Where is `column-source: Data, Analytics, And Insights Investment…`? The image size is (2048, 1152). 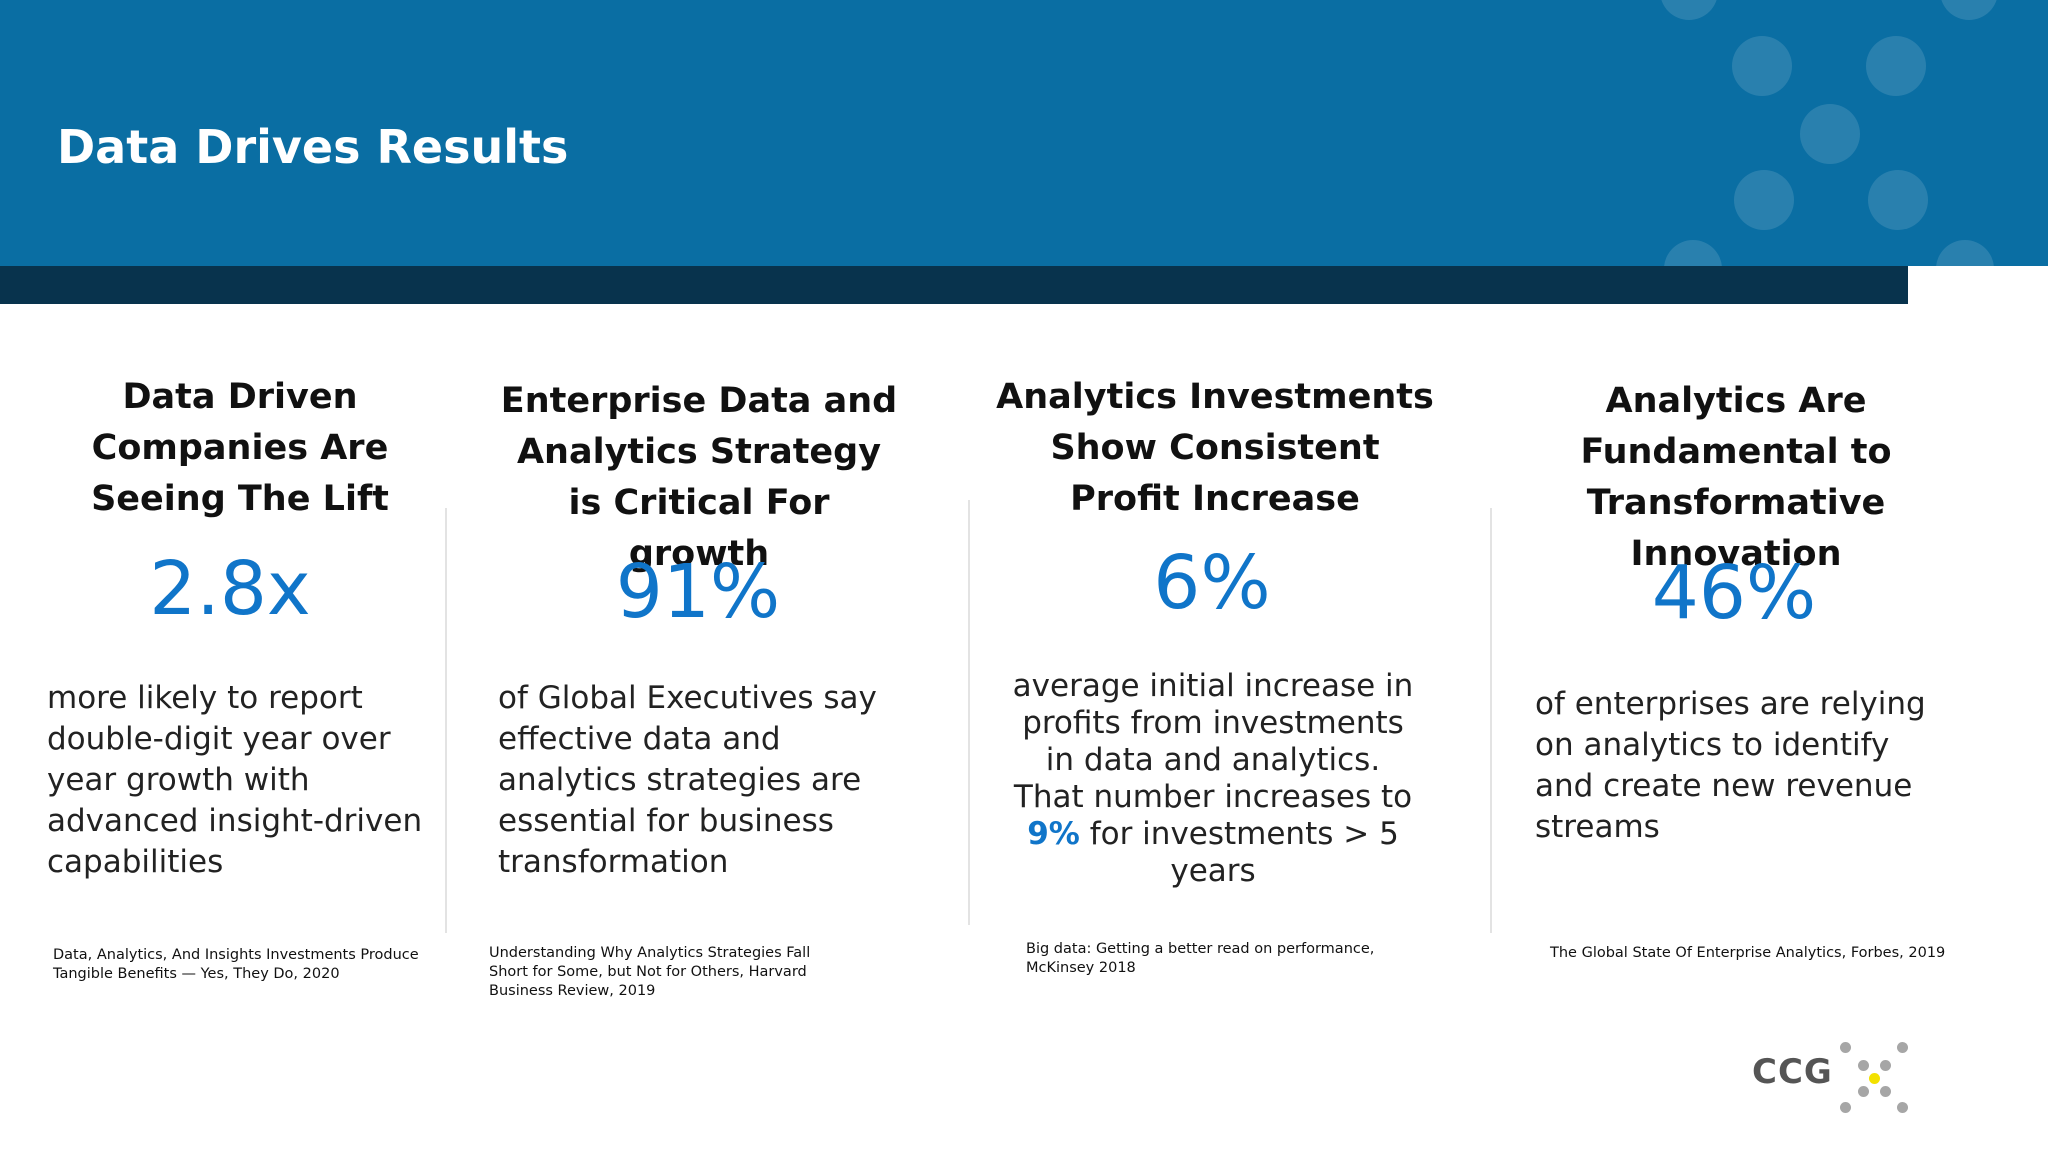 column-source: Data, Analytics, And Insights Investment… is located at coordinates (236, 964).